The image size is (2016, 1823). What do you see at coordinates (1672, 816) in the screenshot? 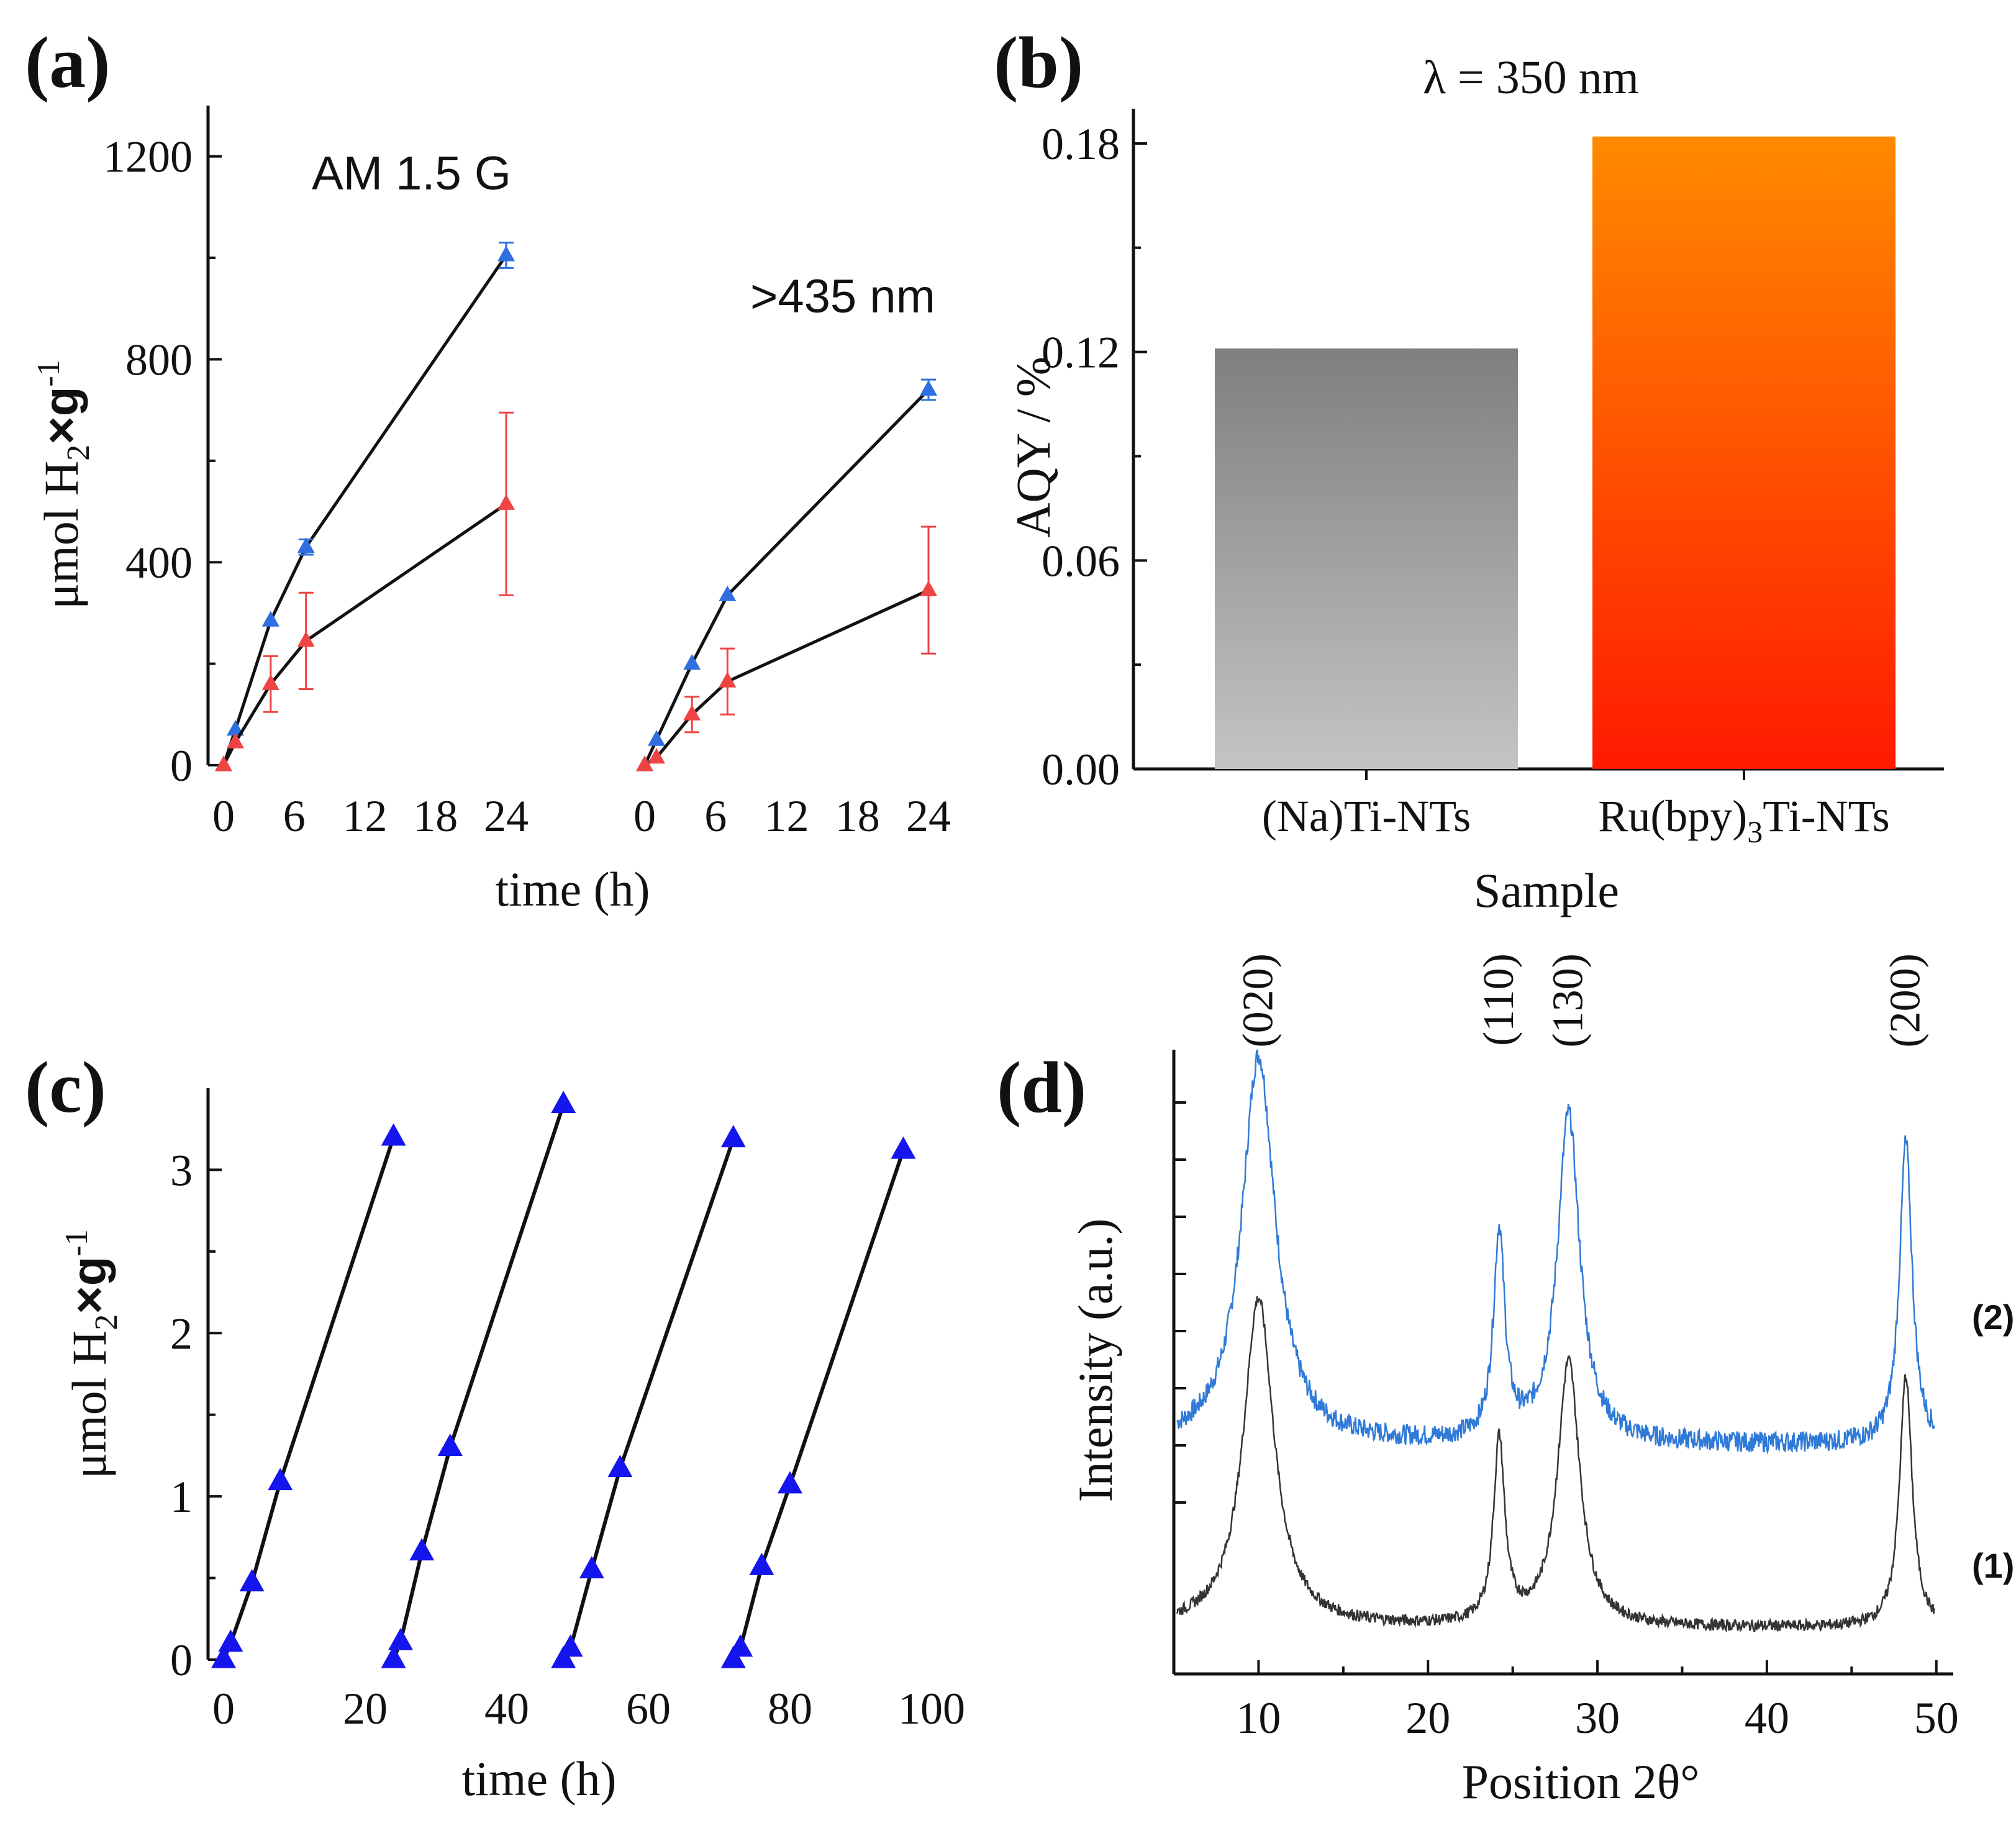
I see `category-text: Ru(bpy)` at bounding box center [1672, 816].